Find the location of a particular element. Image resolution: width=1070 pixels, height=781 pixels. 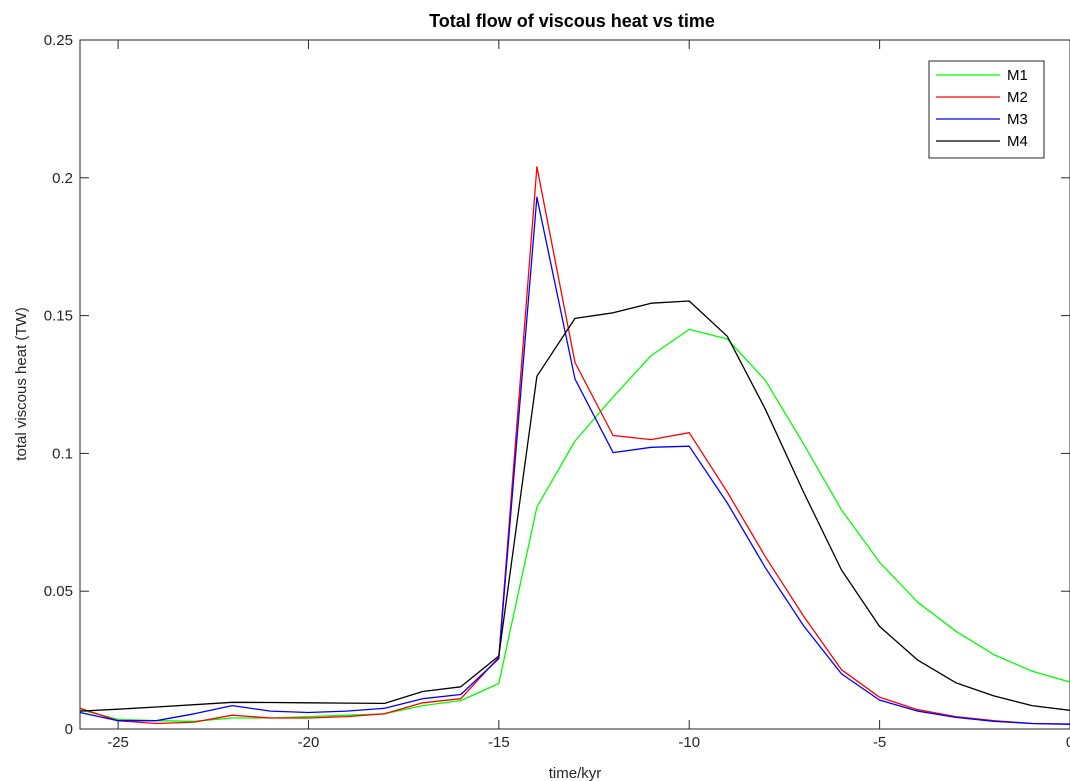

y-tick-label: 0.2 is located at coordinates (62, 178).